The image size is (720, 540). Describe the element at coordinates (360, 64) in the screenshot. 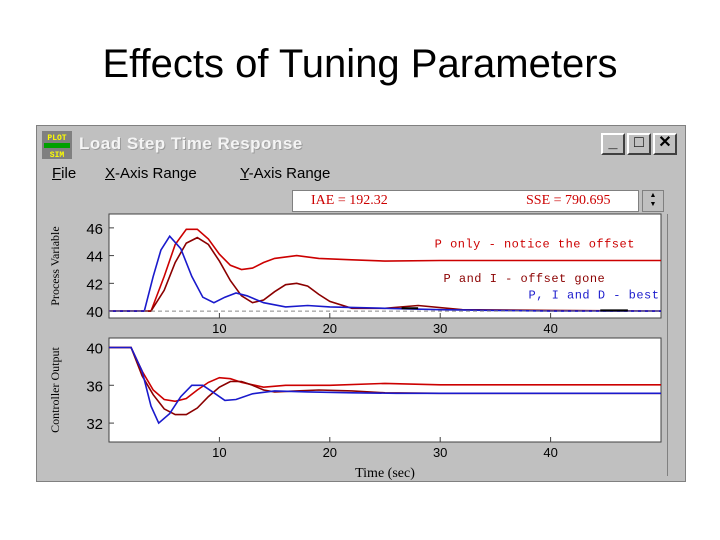

I see `slide-title: Effects of Tuning Parameters` at that location.